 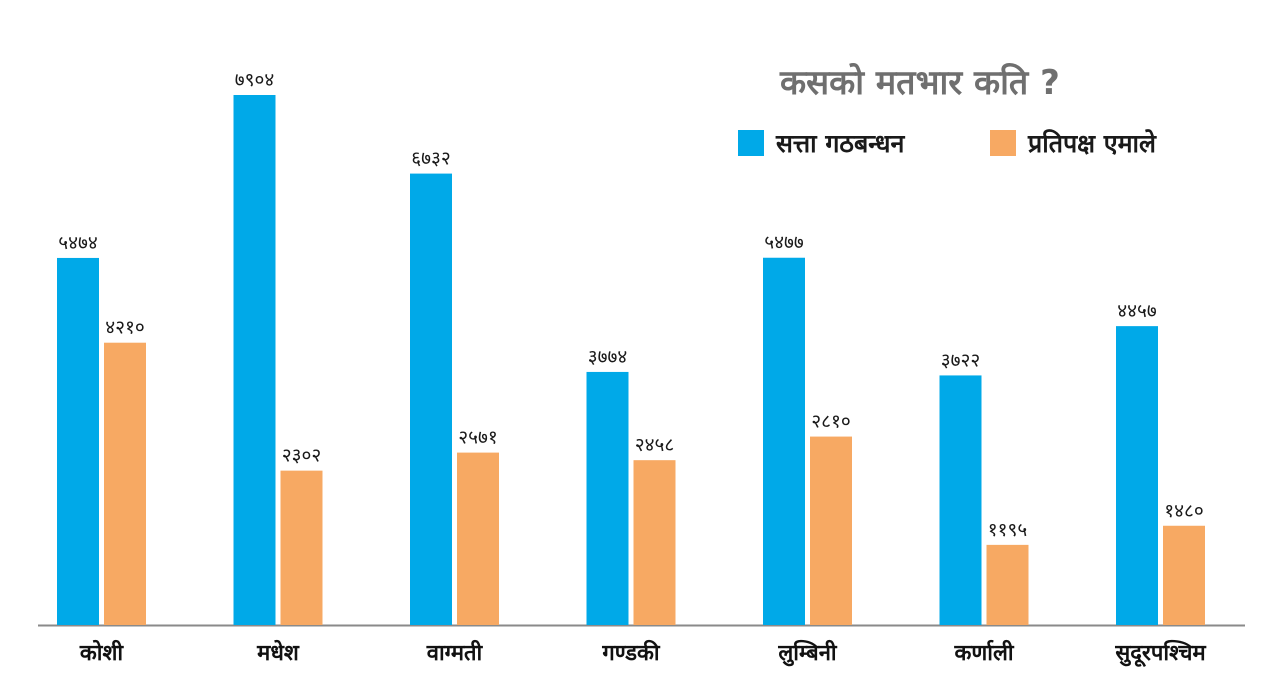 I want to click on category-label-3: गण्डकी, so click(x=631, y=652).